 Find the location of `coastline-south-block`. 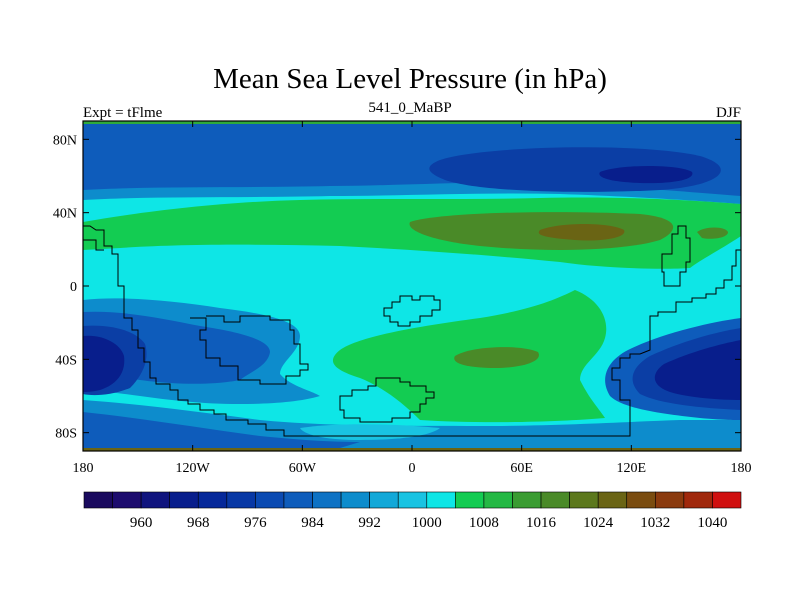

coastline-south-block is located at coordinates (249, 350).